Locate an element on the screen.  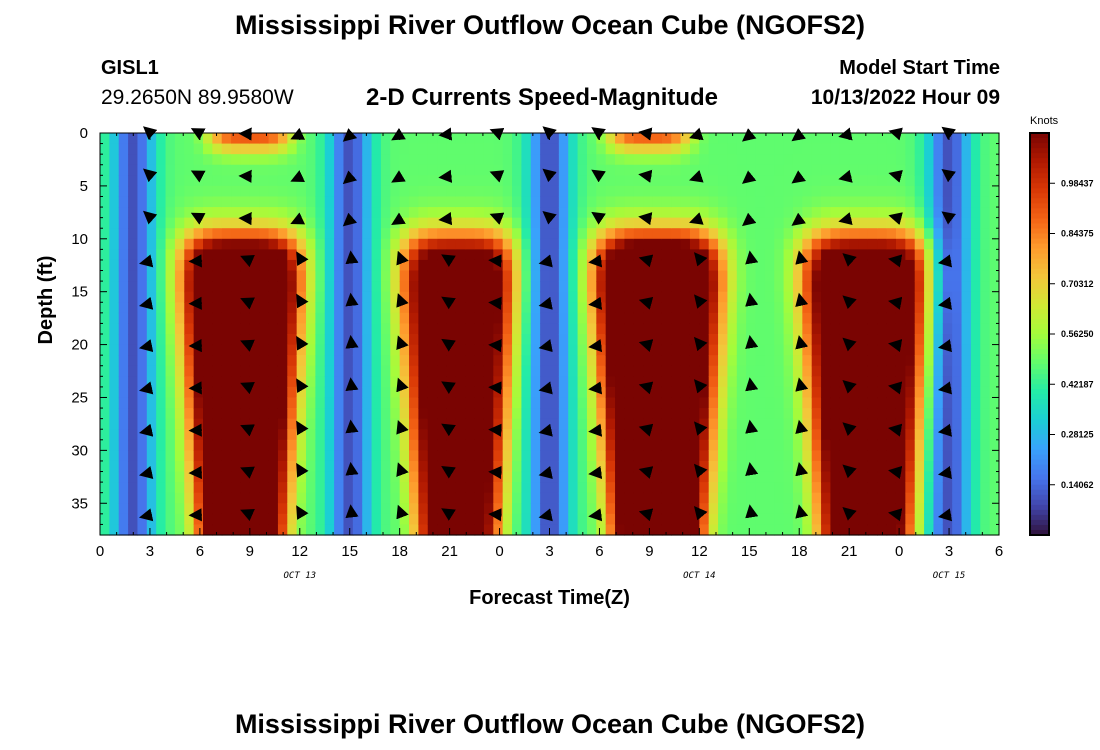
plot-title: 2-D Currents Speed-Magnitude is located at coordinates (542, 97).